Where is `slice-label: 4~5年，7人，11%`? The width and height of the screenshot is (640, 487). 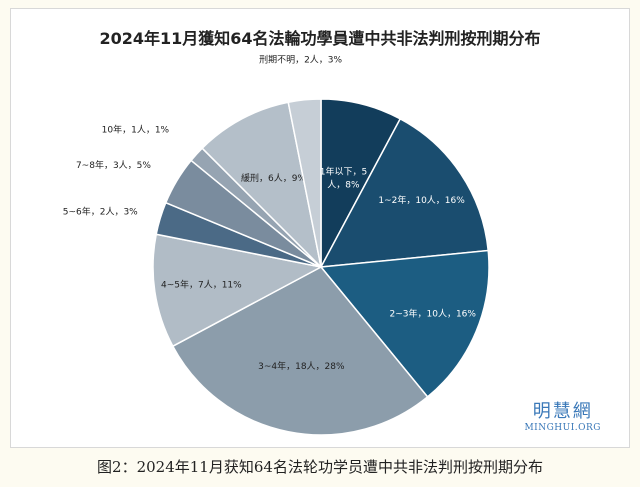
slice-label: 4~5年，7人，11% is located at coordinates (201, 285).